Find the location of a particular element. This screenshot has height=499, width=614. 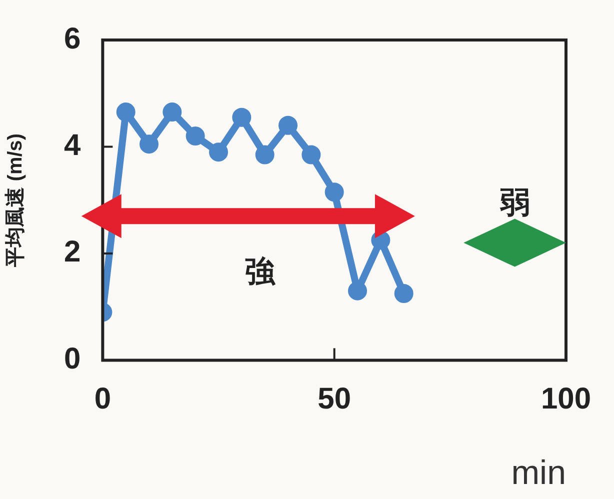

y-tick-label: 4 is located at coordinates (72, 145).